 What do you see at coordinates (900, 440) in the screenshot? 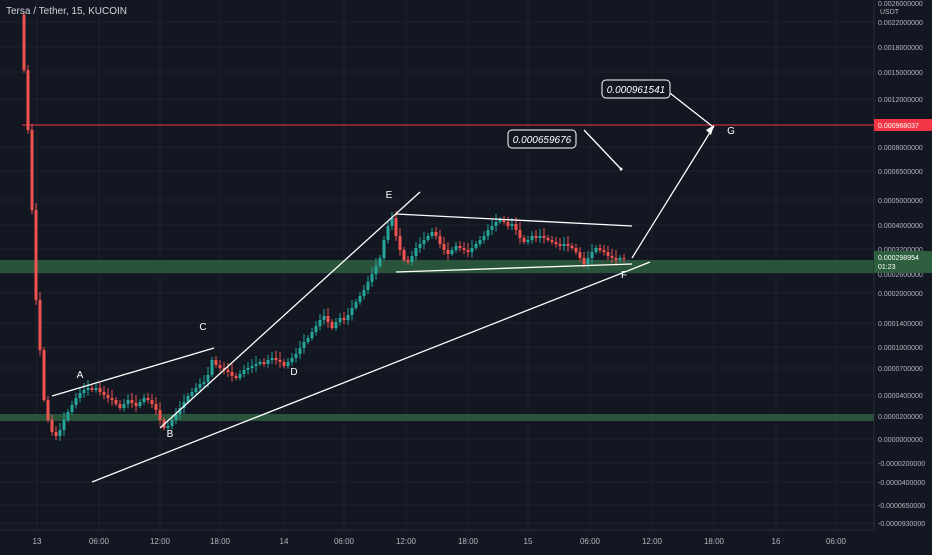
I see `price-tick: 0.0000000000` at bounding box center [900, 440].